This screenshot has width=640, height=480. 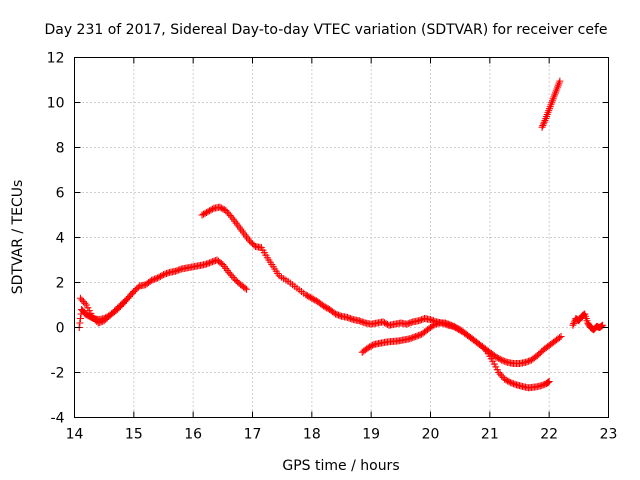 I want to click on x-axis-label: GPS time / hours, so click(x=340, y=466).